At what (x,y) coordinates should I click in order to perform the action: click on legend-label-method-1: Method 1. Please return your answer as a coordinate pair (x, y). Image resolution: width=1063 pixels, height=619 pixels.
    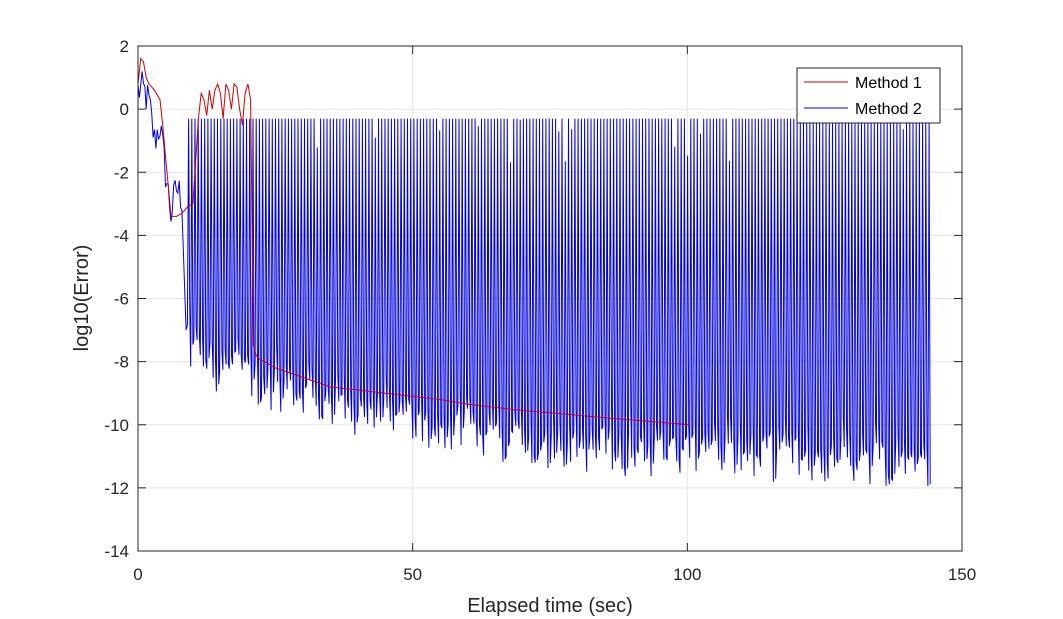
    Looking at the image, I should click on (888, 83).